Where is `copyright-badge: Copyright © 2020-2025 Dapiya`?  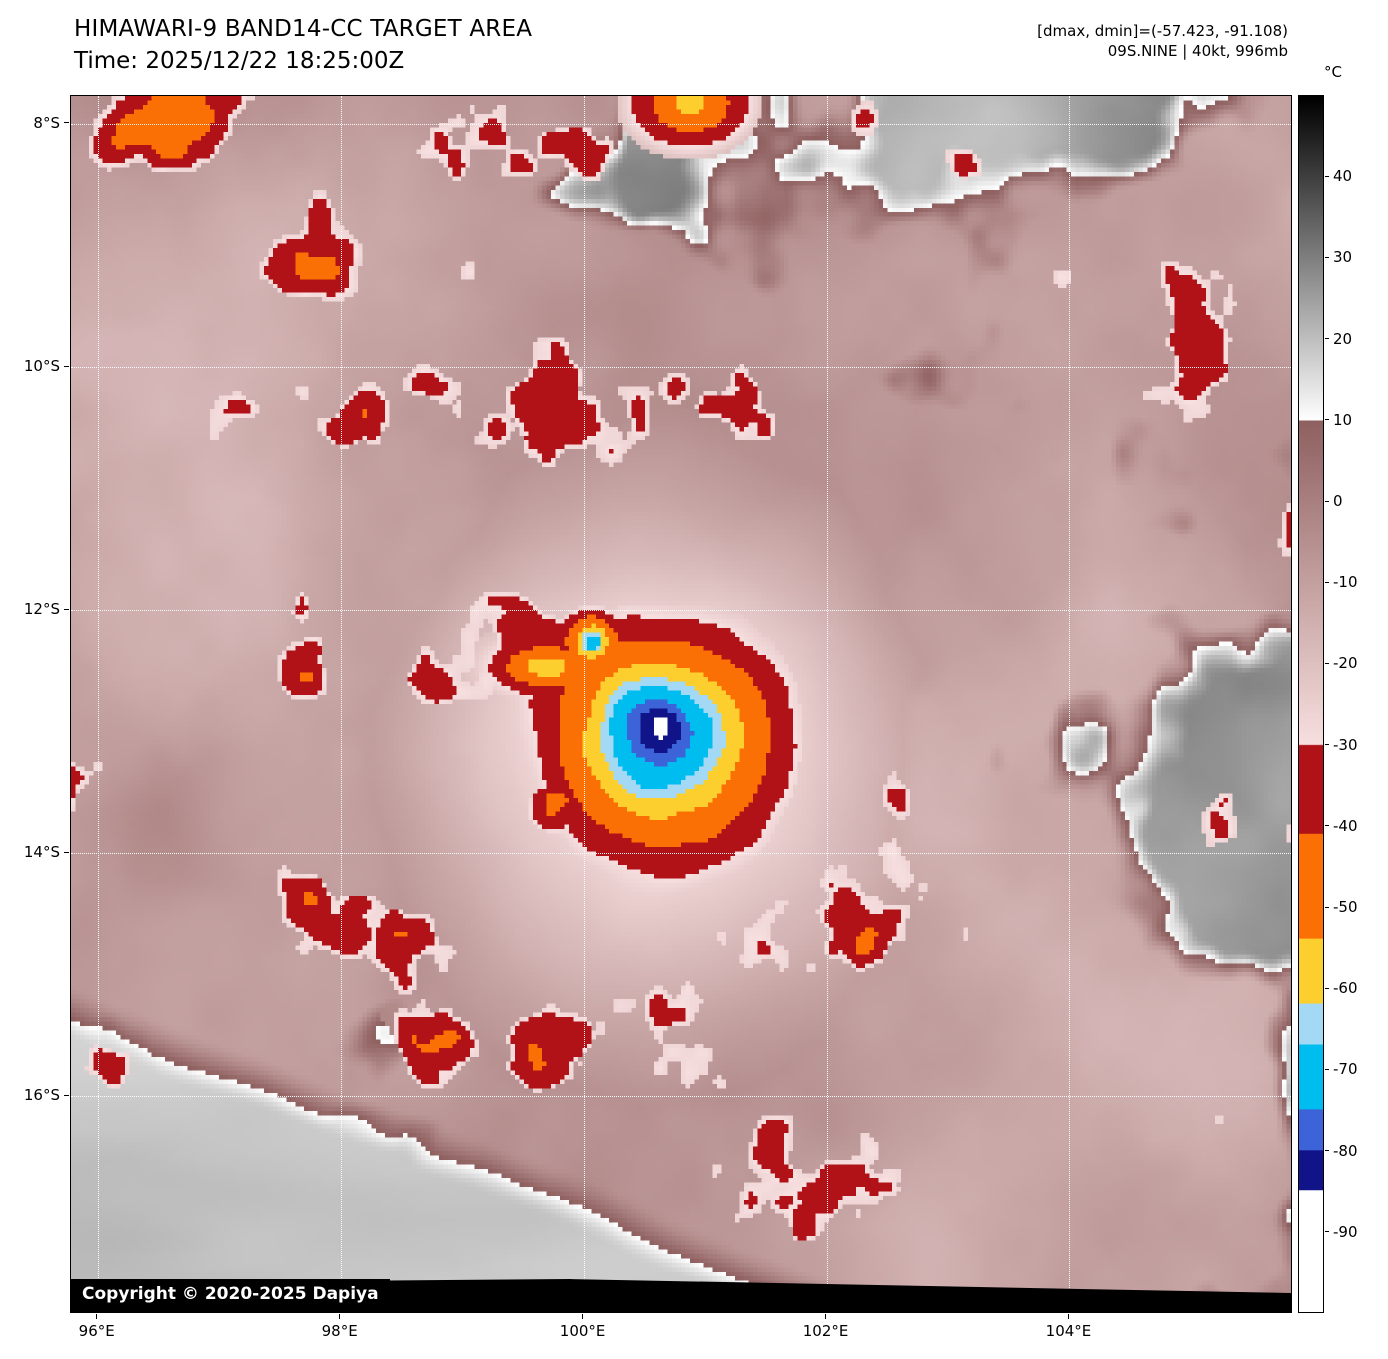 copyright-badge: Copyright © 2020-2025 Dapiya is located at coordinates (230, 1295).